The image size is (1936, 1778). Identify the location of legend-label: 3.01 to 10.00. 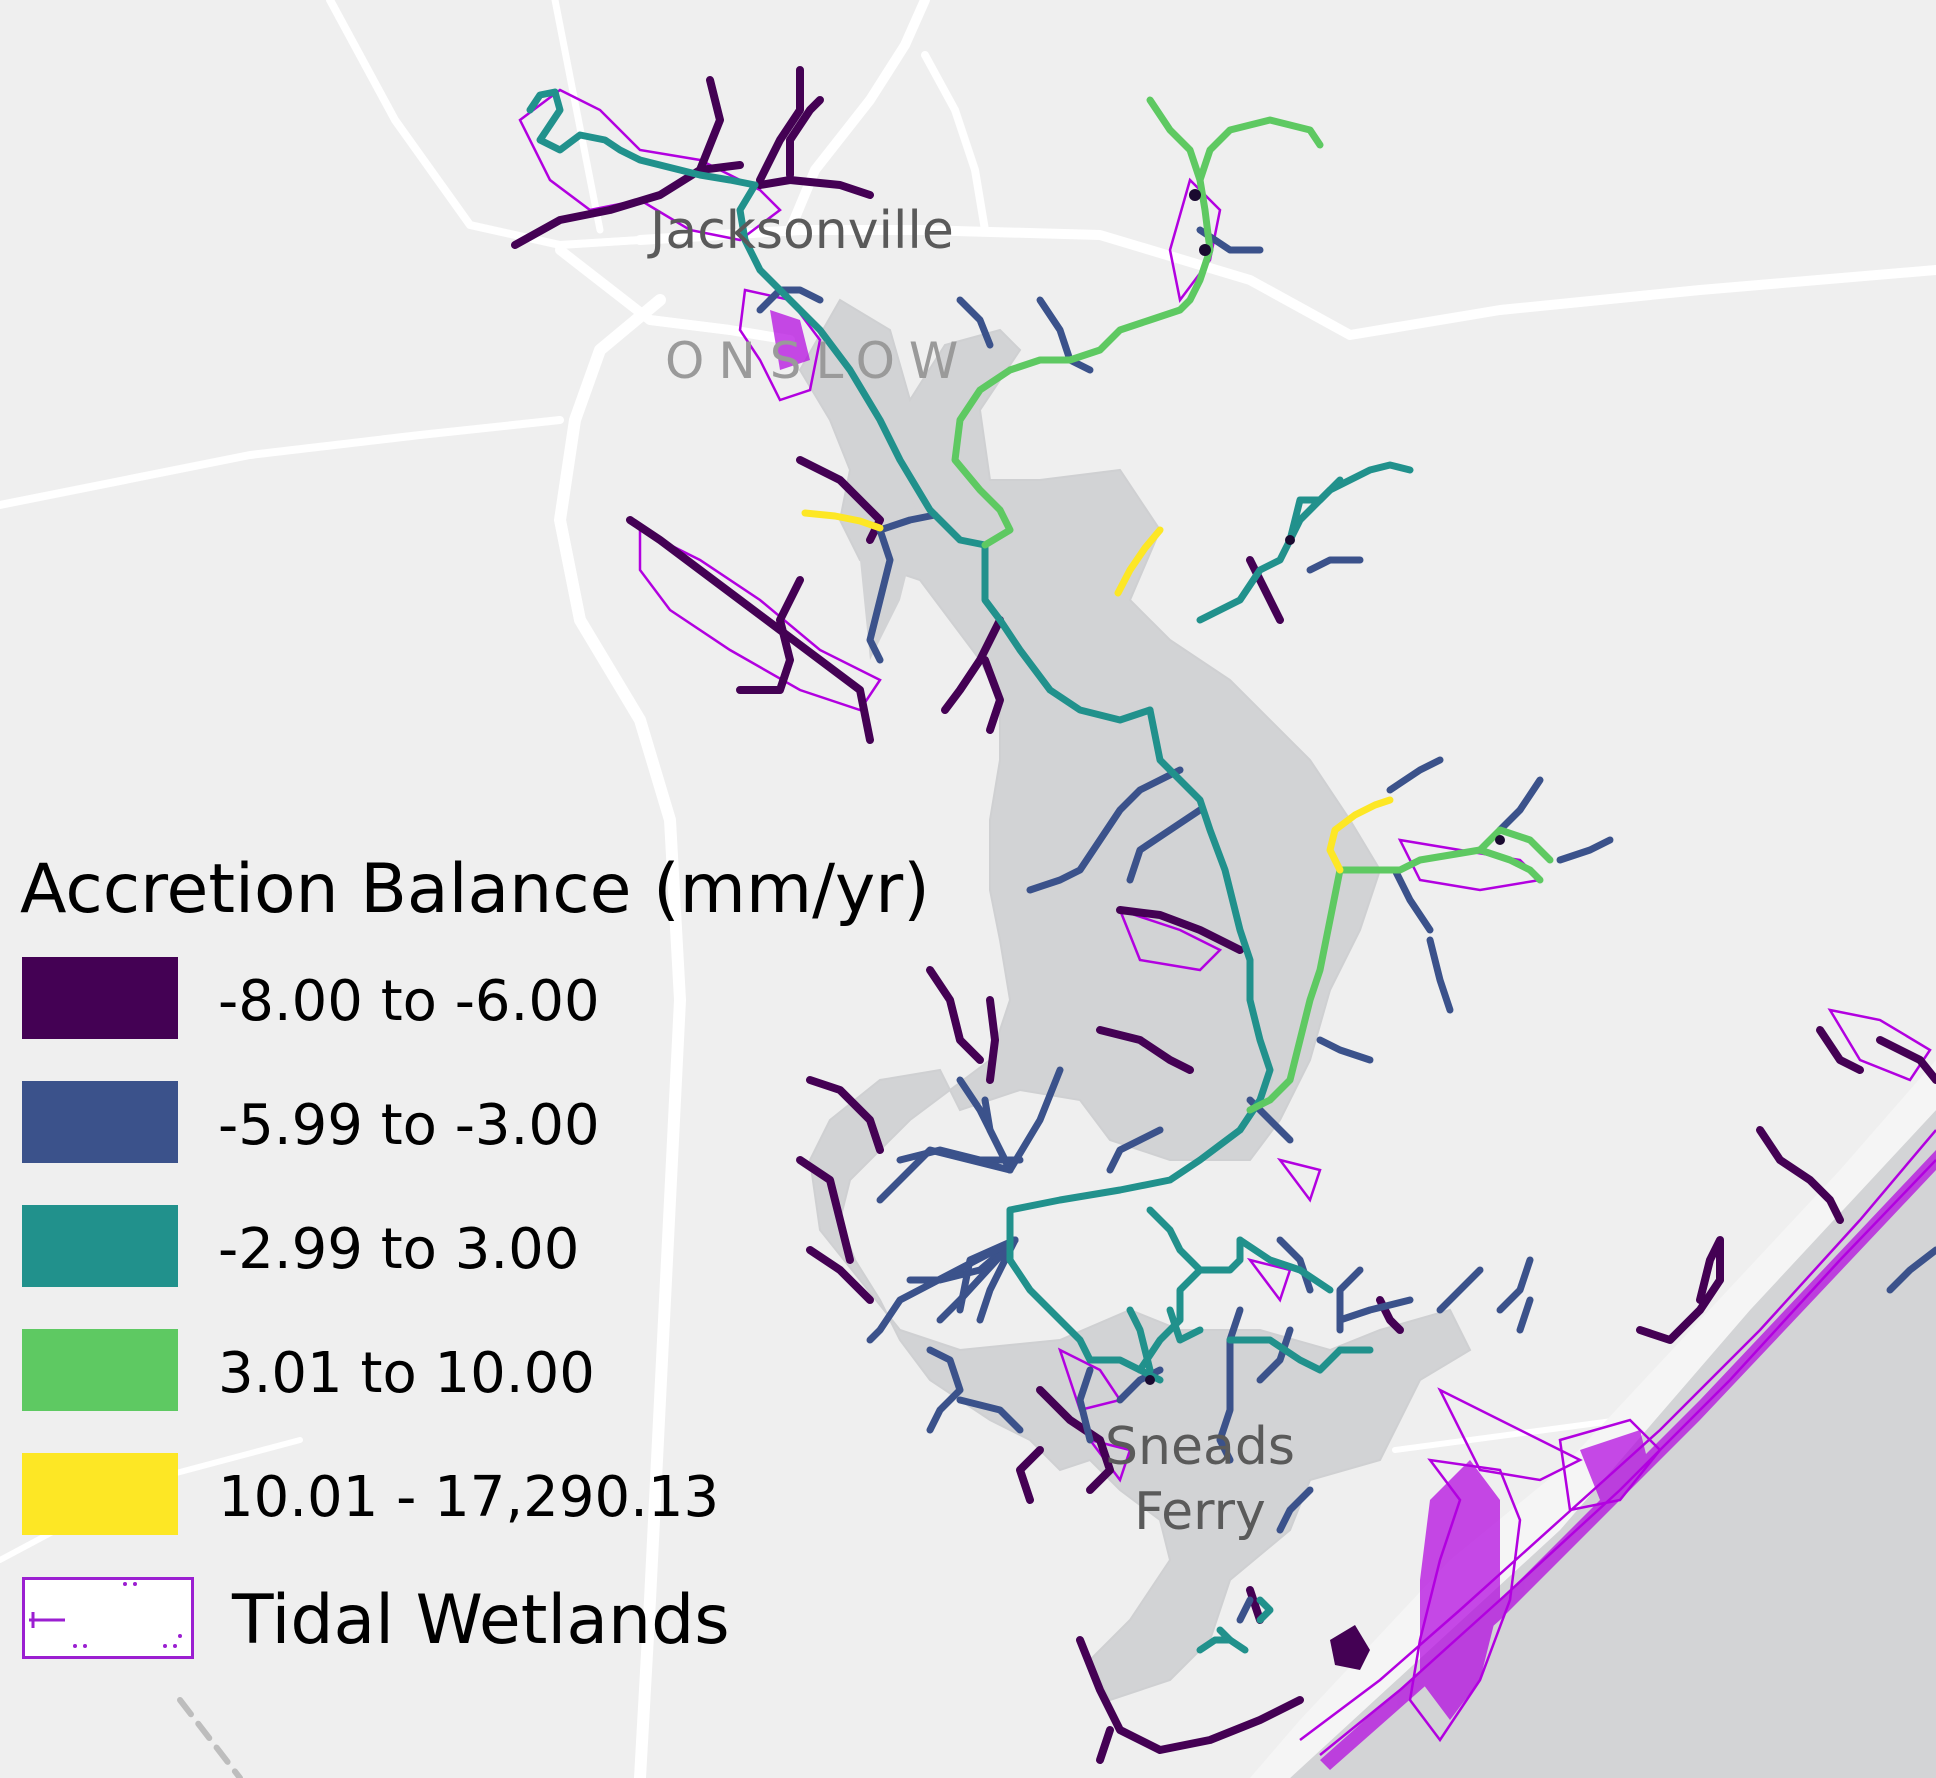
(406, 1373).